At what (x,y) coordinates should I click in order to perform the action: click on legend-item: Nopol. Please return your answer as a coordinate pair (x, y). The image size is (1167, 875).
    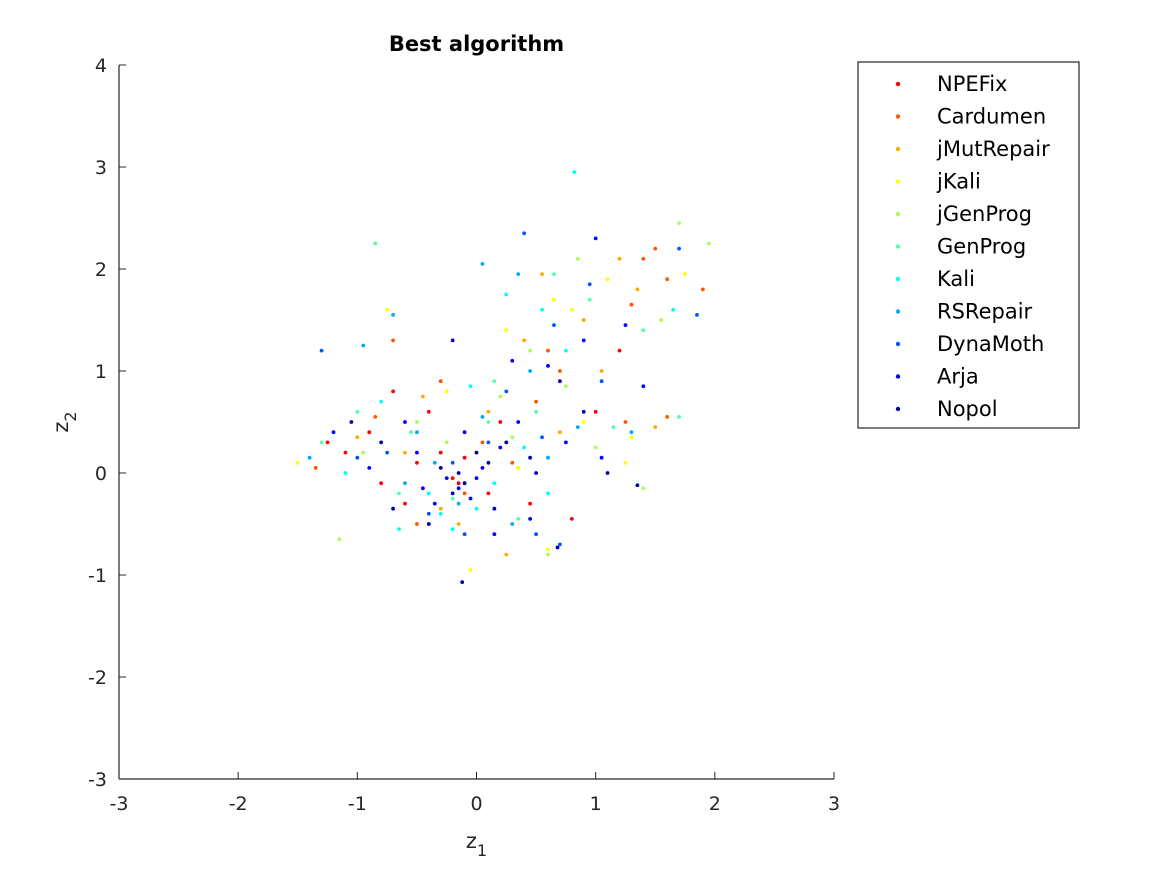
    Looking at the image, I should click on (946, 409).